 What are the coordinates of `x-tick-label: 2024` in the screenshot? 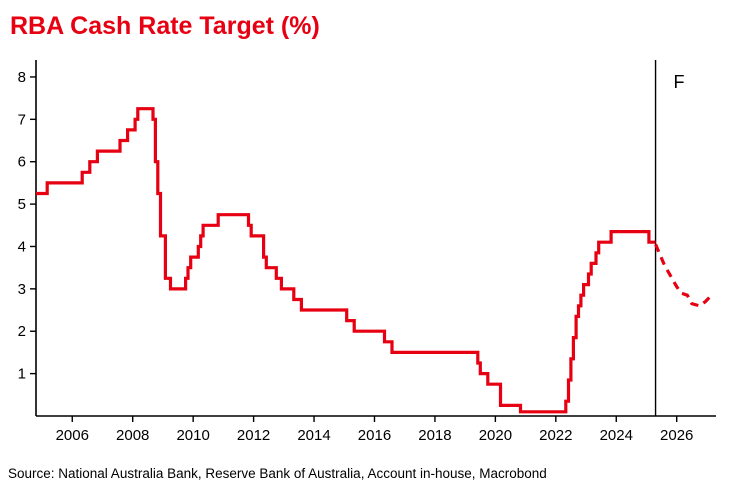 It's located at (616, 435).